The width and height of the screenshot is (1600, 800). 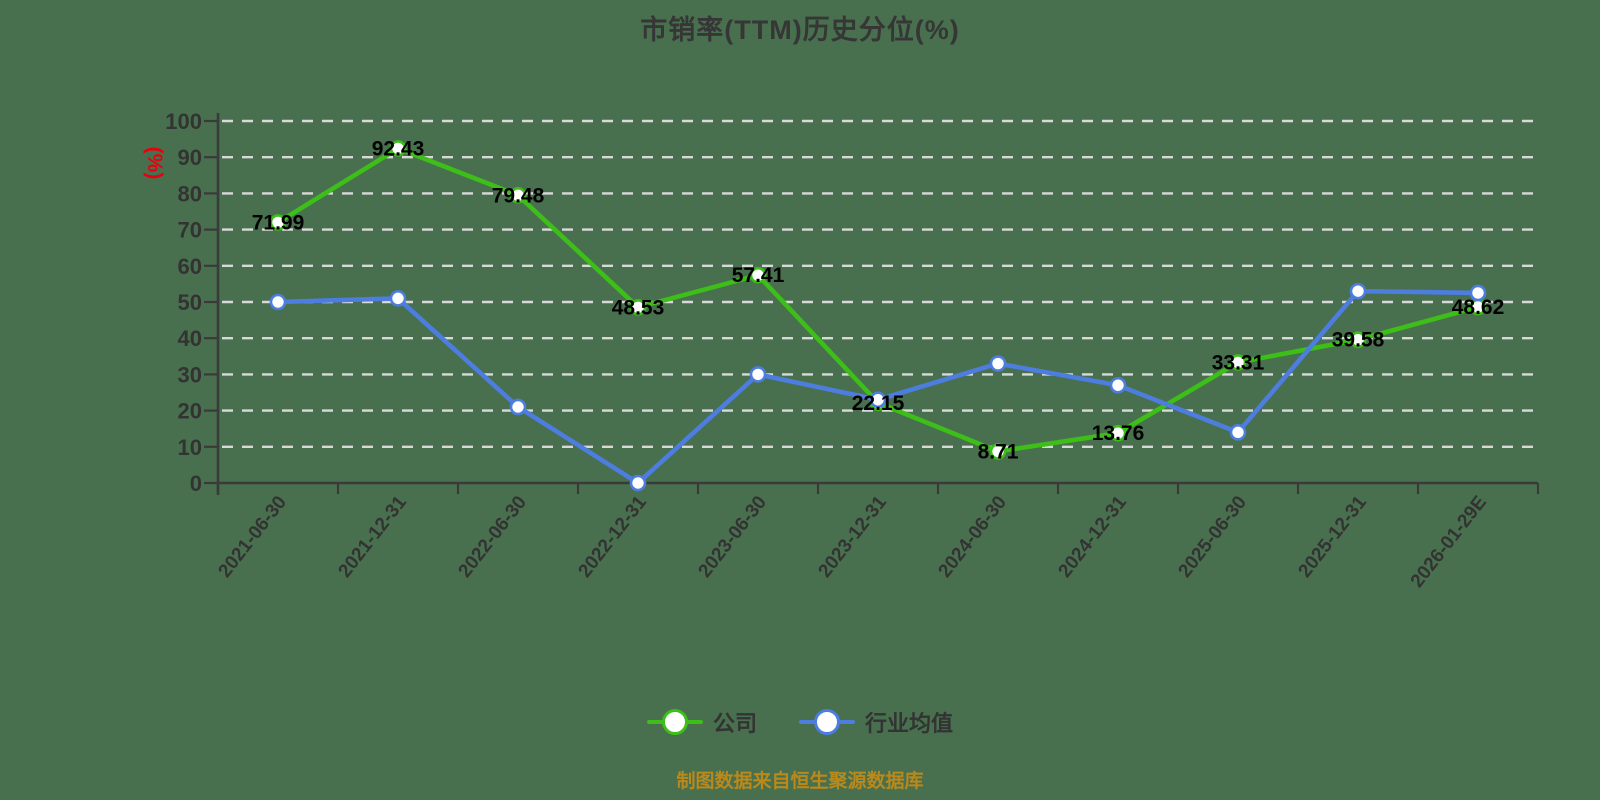 I want to click on data-point-label: 71.99, so click(x=278, y=222).